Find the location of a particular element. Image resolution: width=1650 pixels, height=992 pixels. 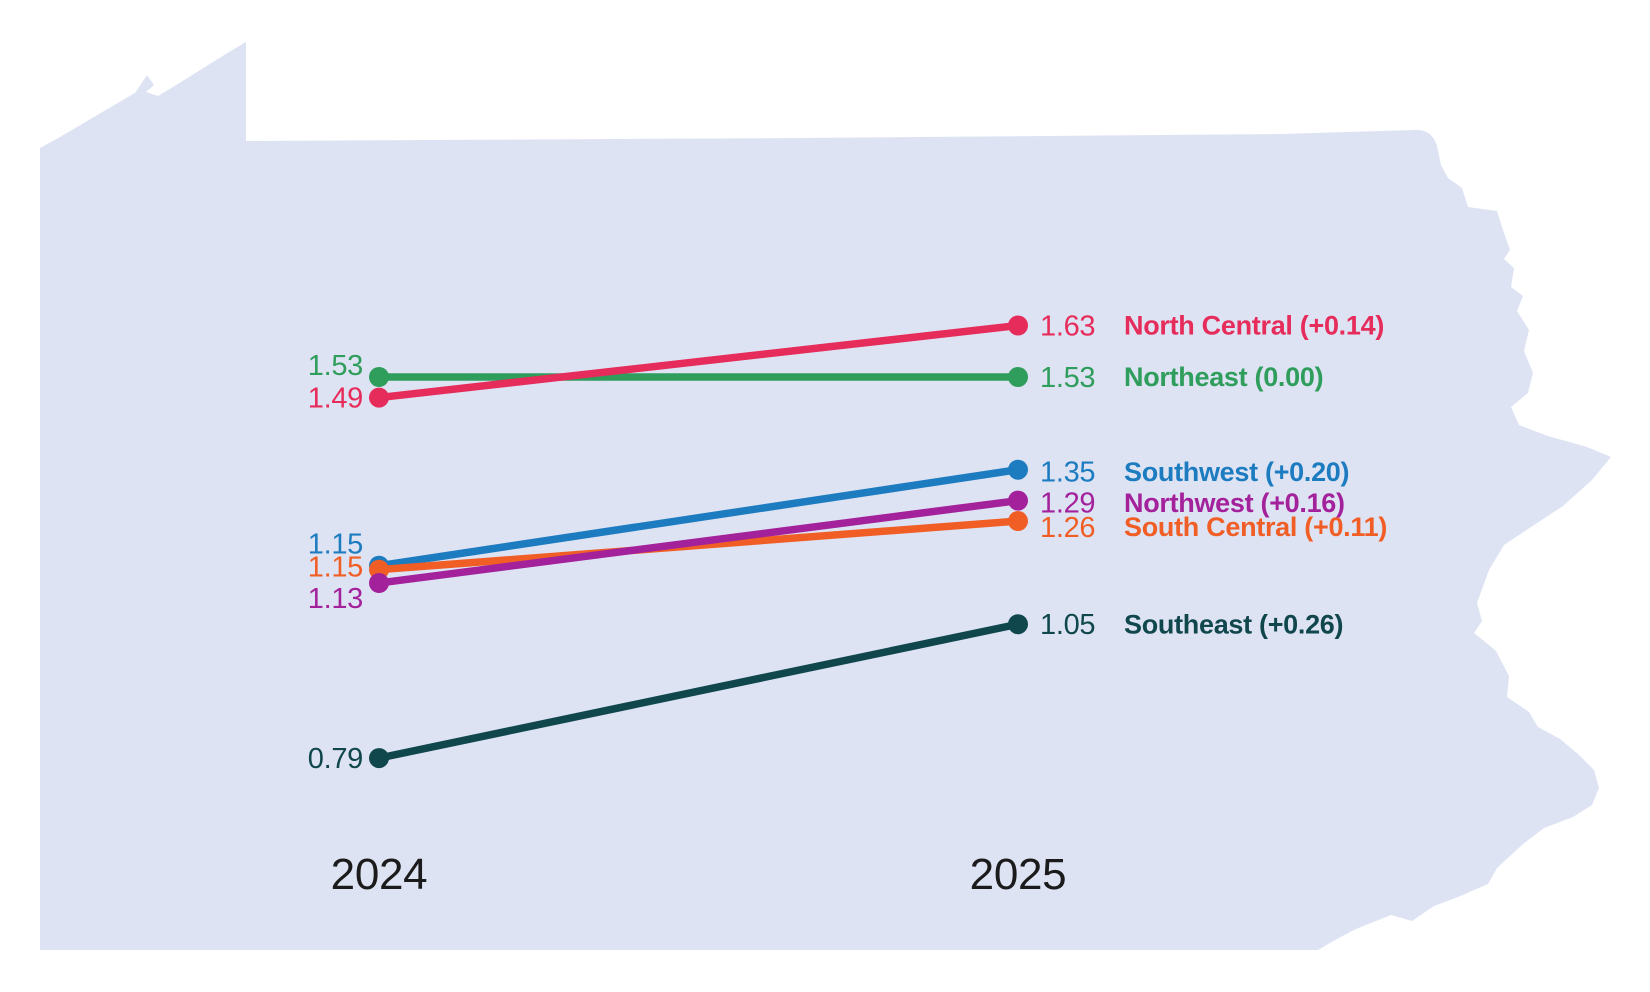

dot-2025-southwest is located at coordinates (1018, 469).